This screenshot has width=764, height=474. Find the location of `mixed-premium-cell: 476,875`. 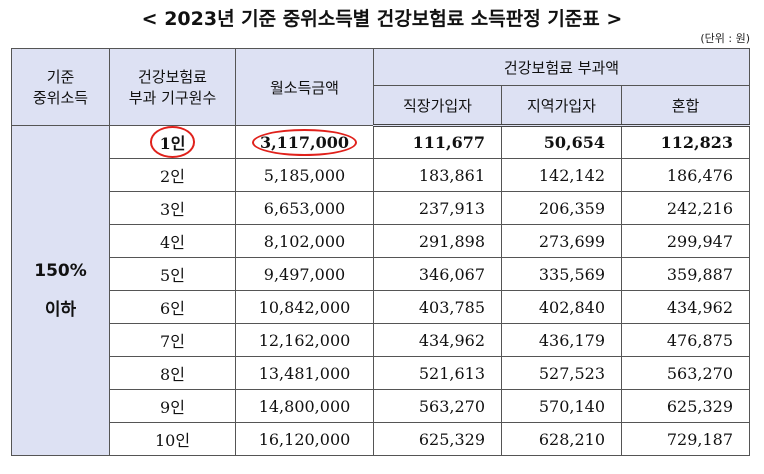

mixed-premium-cell: 476,875 is located at coordinates (685, 340).